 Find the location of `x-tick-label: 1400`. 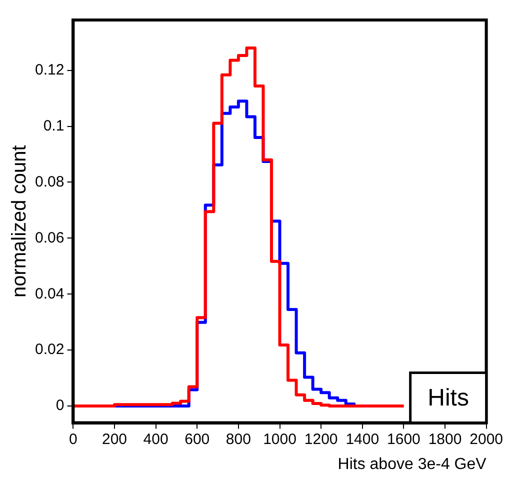

x-tick-label: 1400 is located at coordinates (363, 439).